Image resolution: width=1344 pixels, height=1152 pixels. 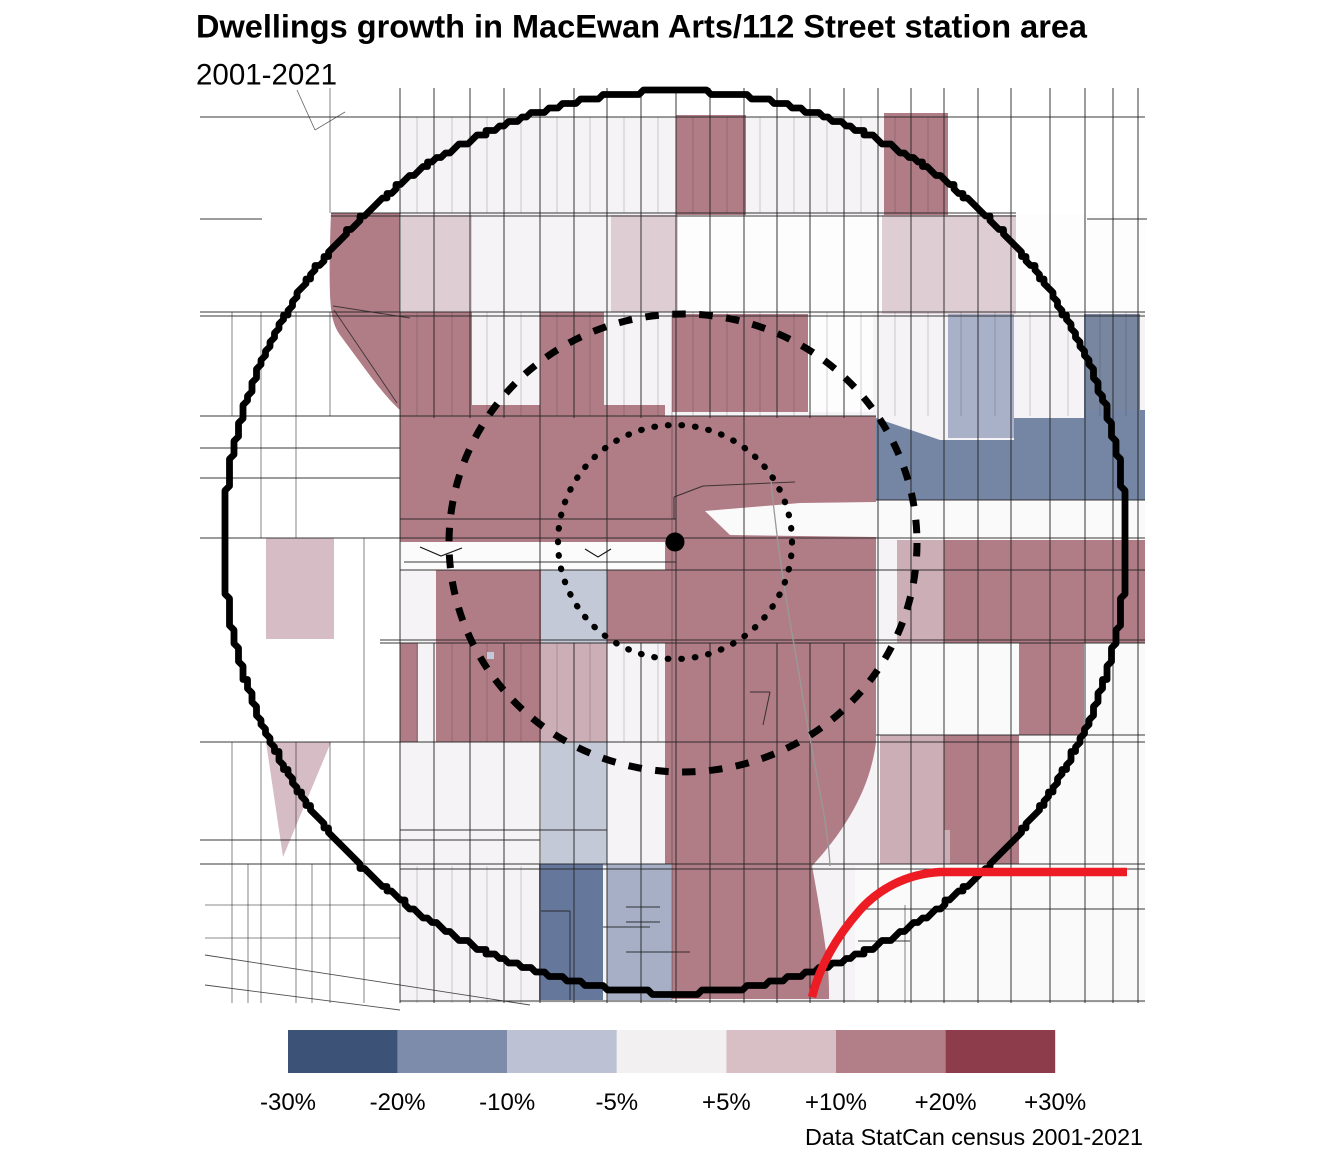 What do you see at coordinates (836, 1102) in the screenshot?
I see `svg-text: +10%` at bounding box center [836, 1102].